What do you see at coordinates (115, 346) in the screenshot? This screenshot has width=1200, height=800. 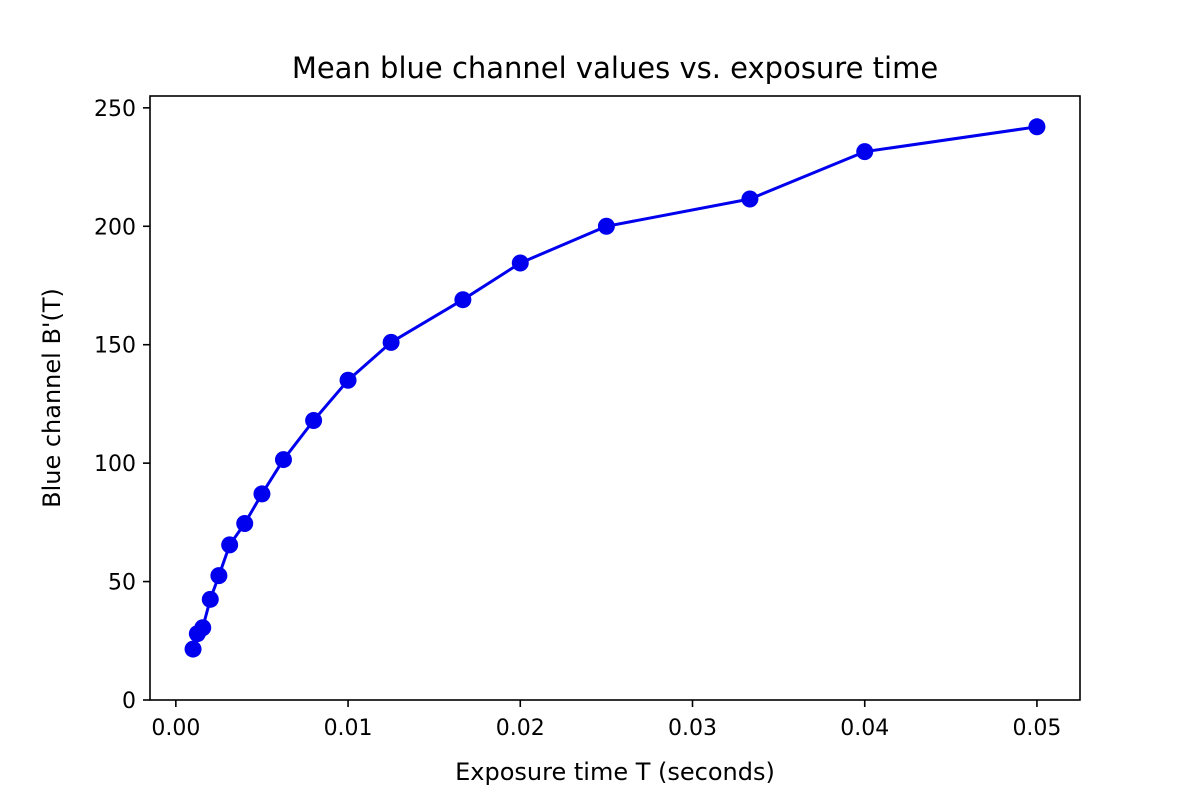 I see `y-tick-label: 150` at bounding box center [115, 346].